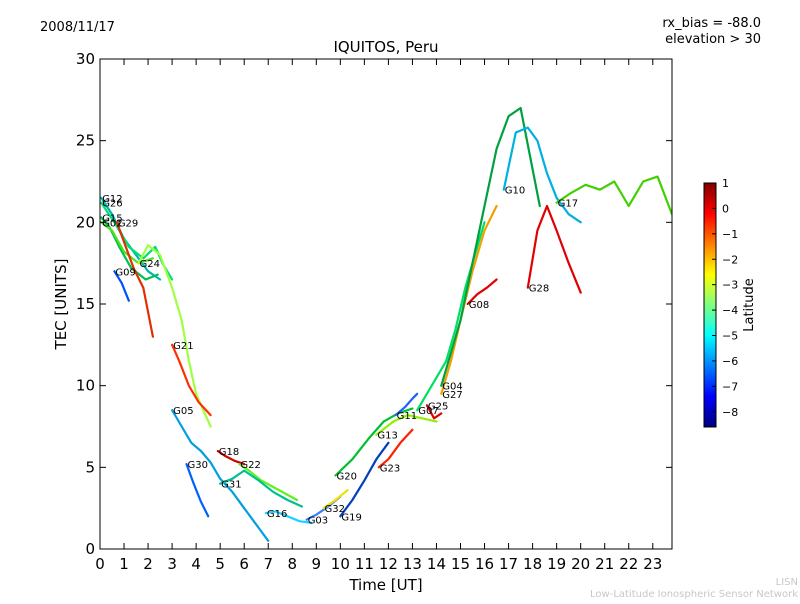 This screenshot has height=604, width=800. What do you see at coordinates (532, 564) in the screenshot?
I see `x-tick-label-18: 18` at bounding box center [532, 564].